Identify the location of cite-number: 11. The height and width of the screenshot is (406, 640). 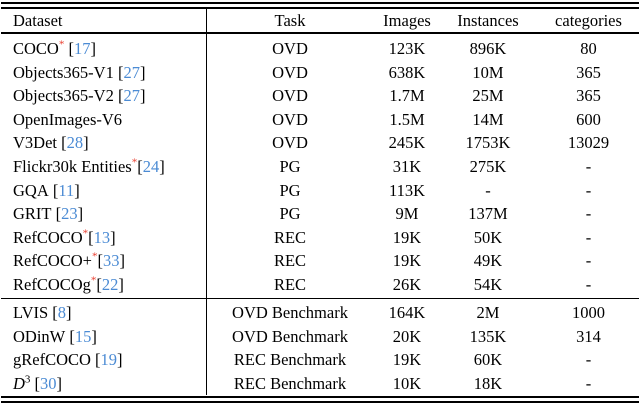
(66, 190).